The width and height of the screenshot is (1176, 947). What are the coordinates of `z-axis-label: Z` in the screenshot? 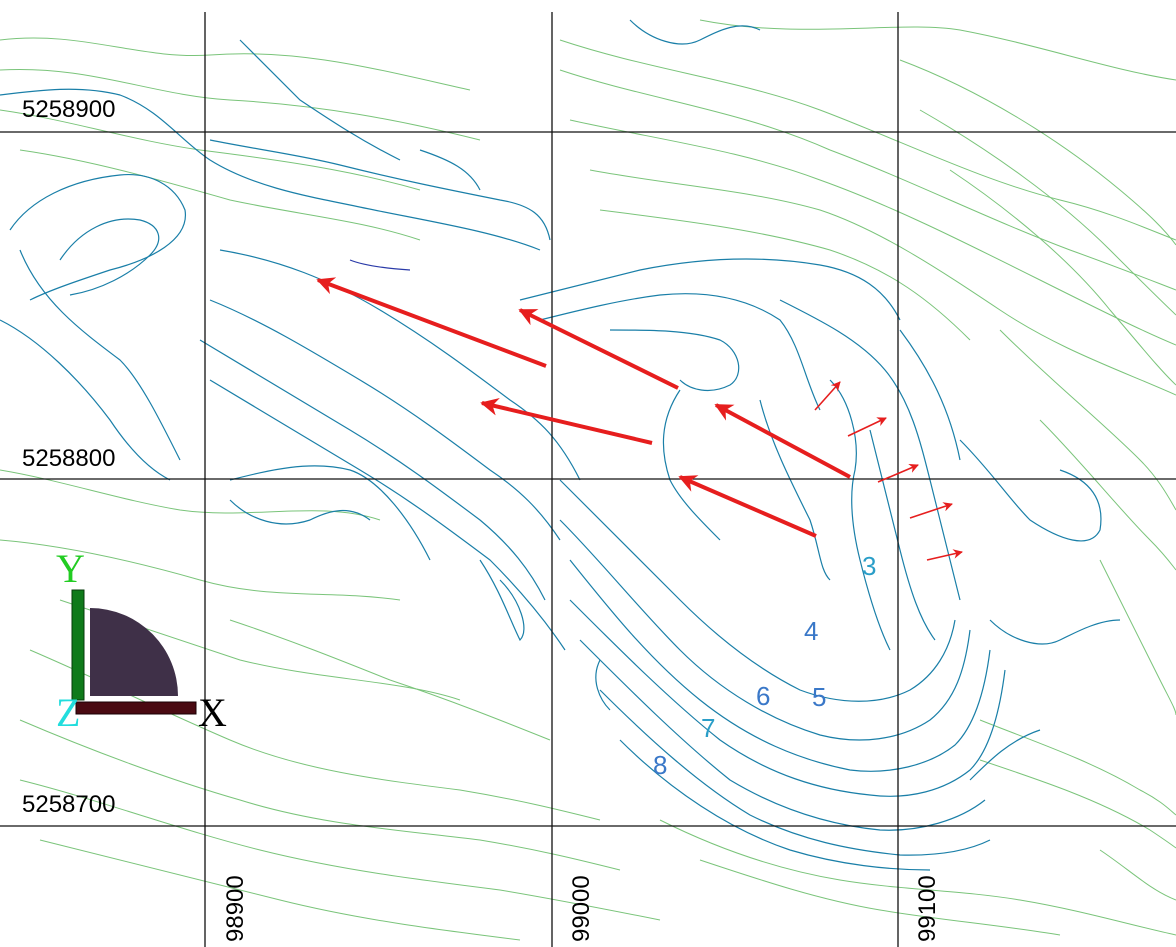 It's located at (68, 712).